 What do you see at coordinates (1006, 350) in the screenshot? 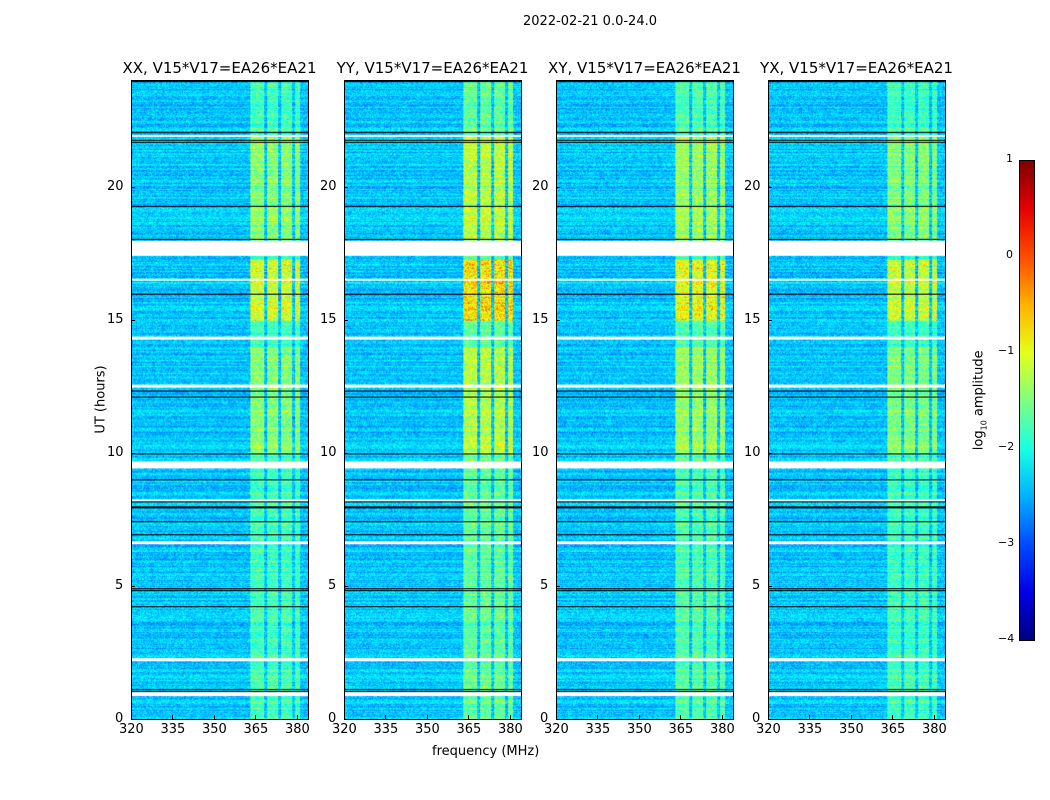
I see `colorbar-tick-label: −1` at bounding box center [1006, 350].